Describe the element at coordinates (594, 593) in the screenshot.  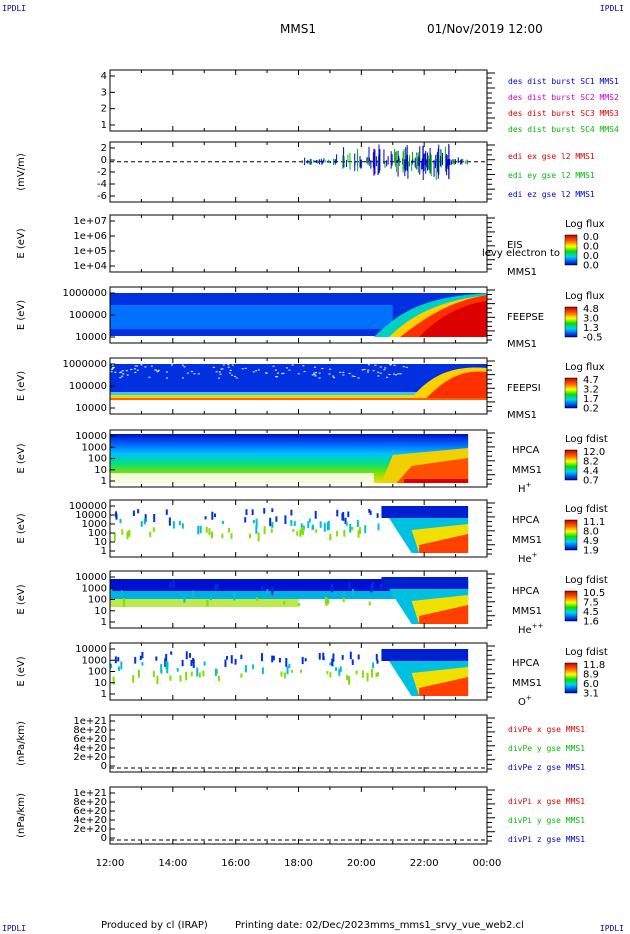
I see `colorbar-tick-label: 10.5` at that location.